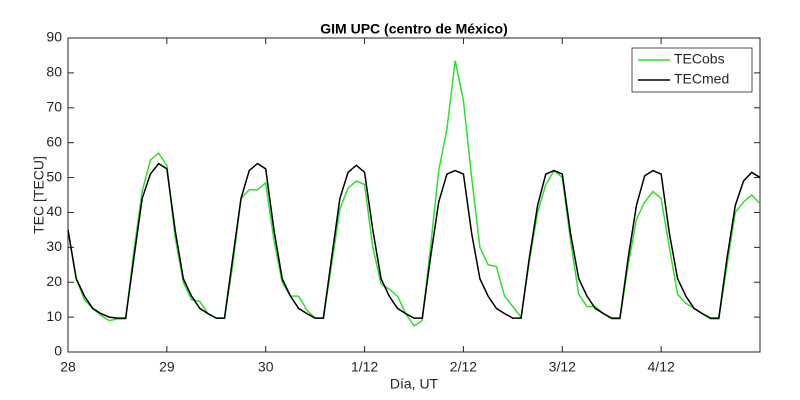 The image size is (800, 400). Describe the element at coordinates (562, 367) in the screenshot. I see `x-tick-label: 3/12` at that location.